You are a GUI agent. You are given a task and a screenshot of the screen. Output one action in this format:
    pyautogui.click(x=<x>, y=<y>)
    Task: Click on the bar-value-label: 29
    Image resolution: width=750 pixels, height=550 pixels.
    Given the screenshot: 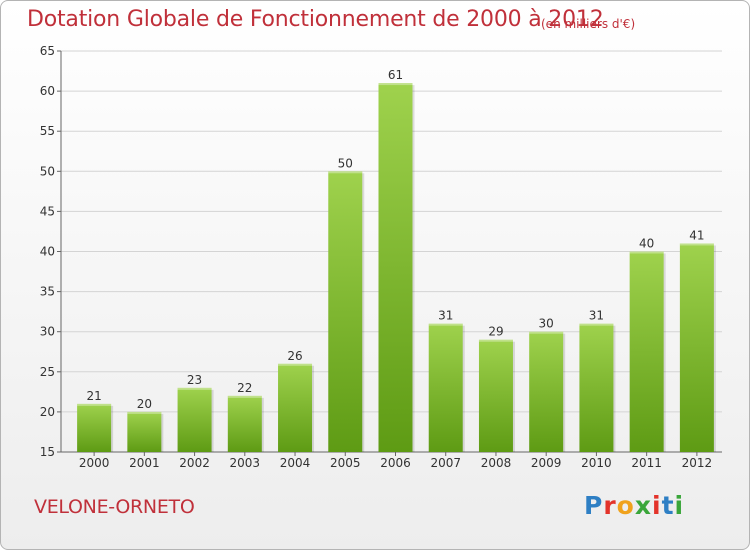 What is the action you would take?
    pyautogui.click(x=495, y=332)
    